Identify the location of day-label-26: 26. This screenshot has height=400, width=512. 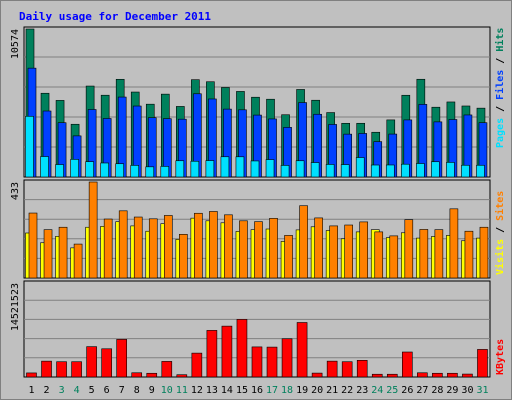
(407, 390).